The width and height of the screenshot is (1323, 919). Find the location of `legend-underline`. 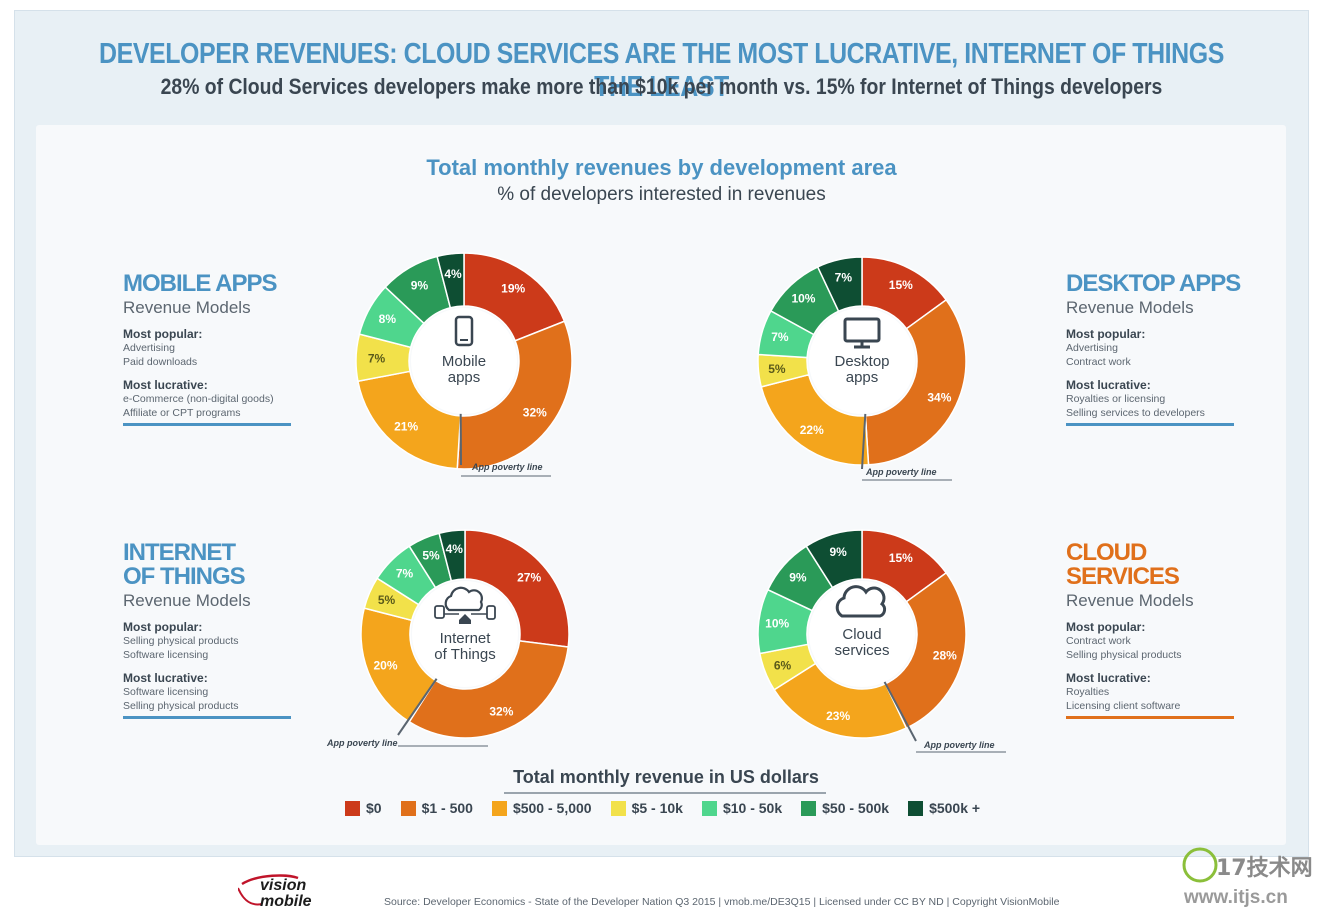

legend-underline is located at coordinates (665, 793).